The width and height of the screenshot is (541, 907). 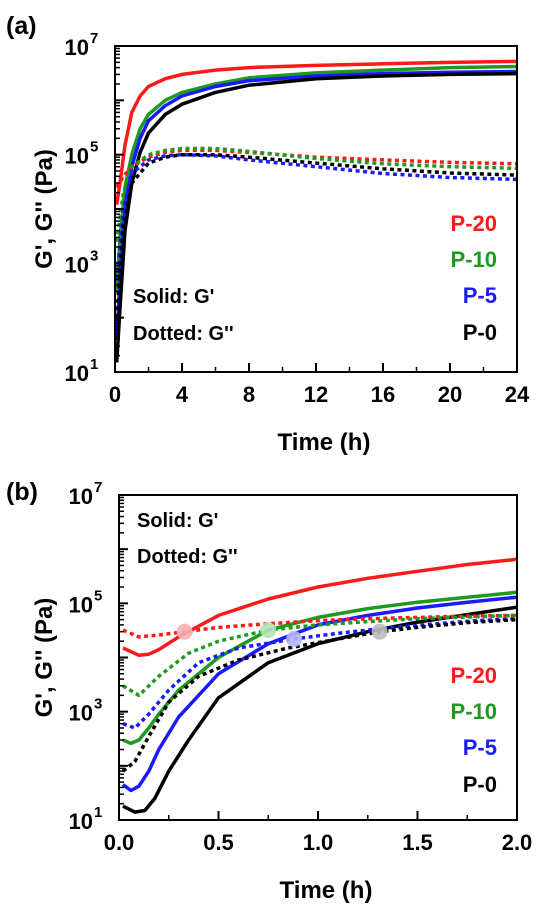 What do you see at coordinates (517, 842) in the screenshot?
I see `x-tick-label: 2.0` at bounding box center [517, 842].